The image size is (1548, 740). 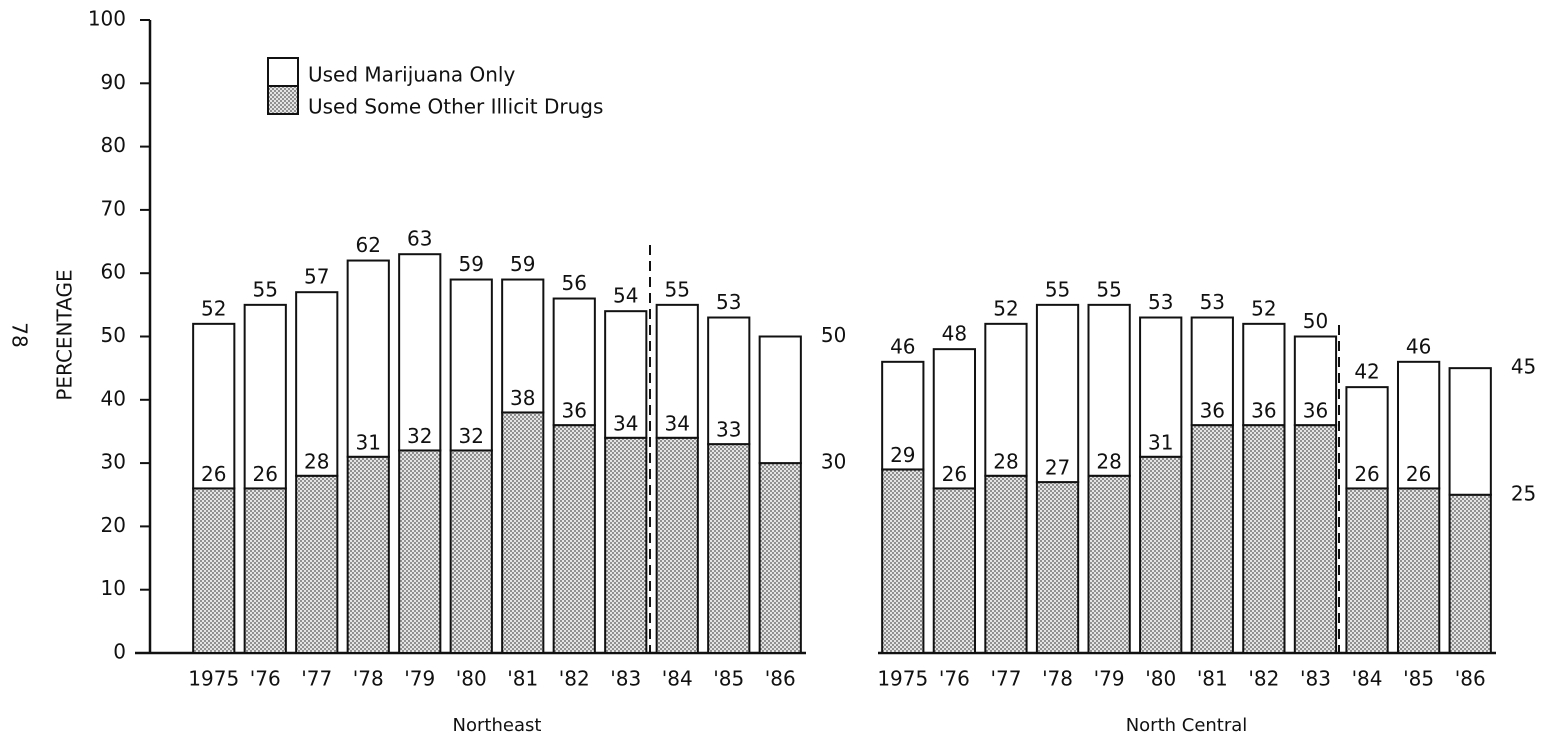 What do you see at coordinates (728, 430) in the screenshot?
I see `data-label: 33` at bounding box center [728, 430].